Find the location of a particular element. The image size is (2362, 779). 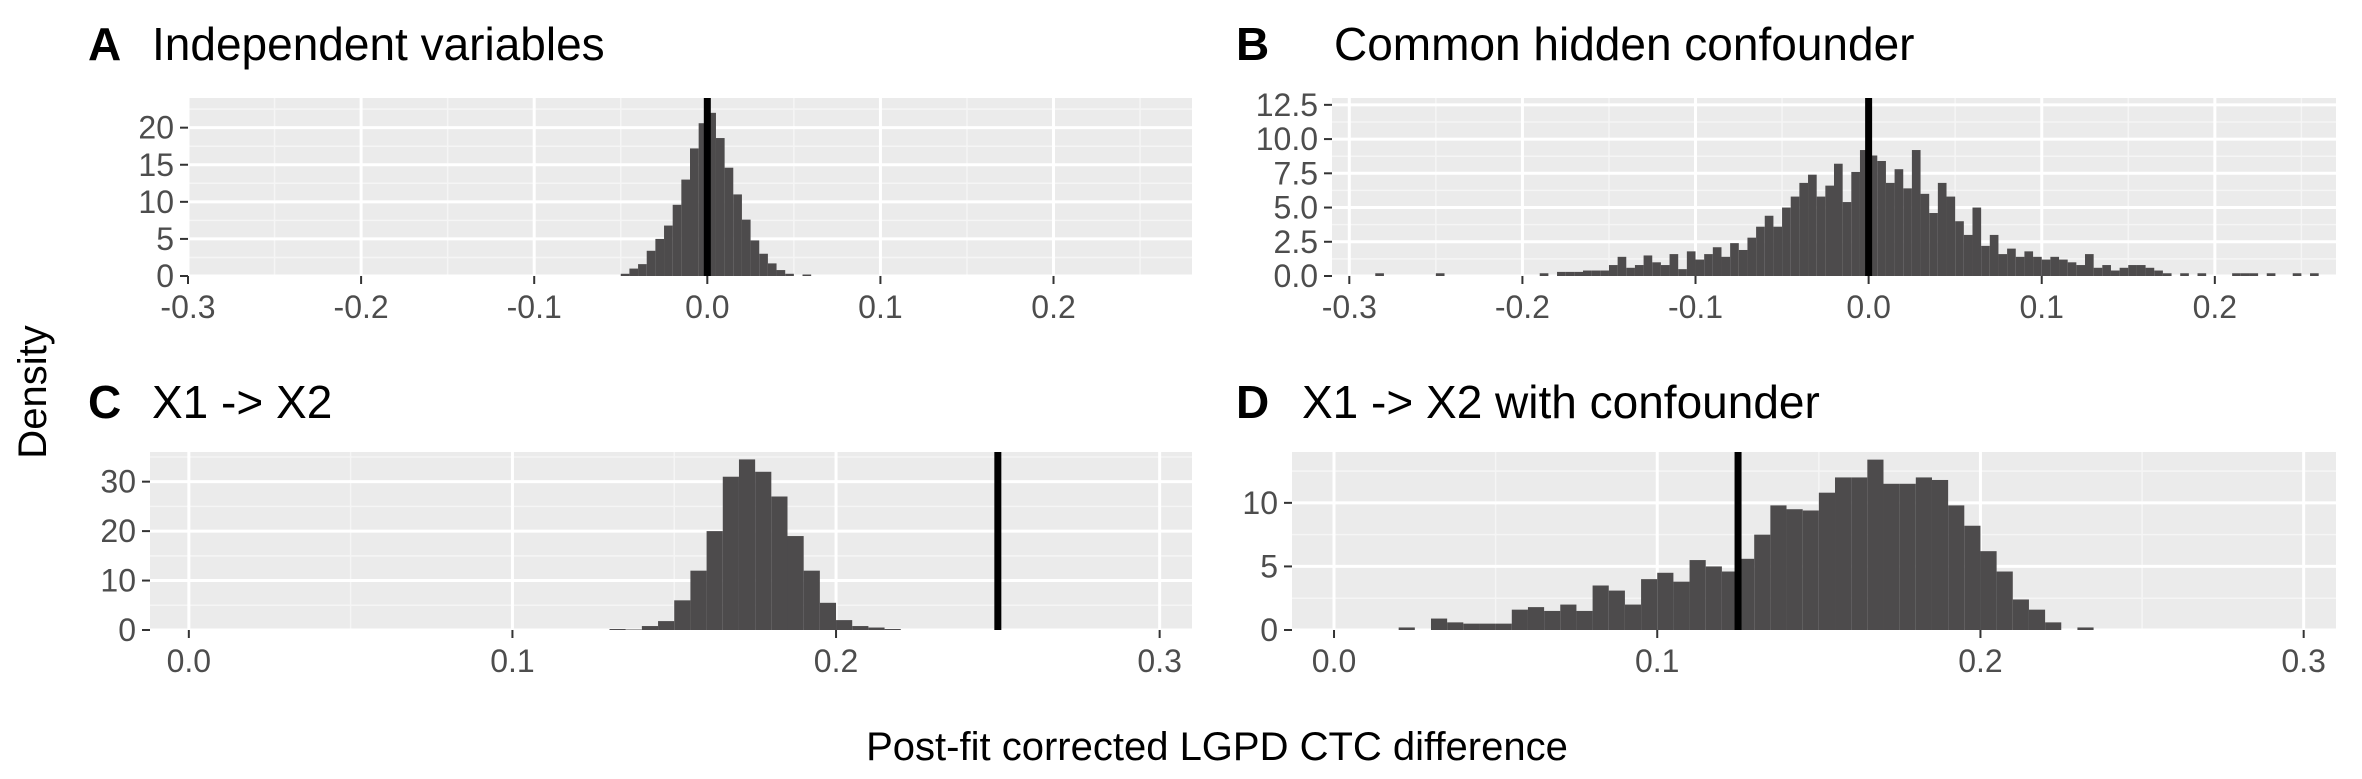

x-tick-label: 0.3 is located at coordinates (2303, 661).